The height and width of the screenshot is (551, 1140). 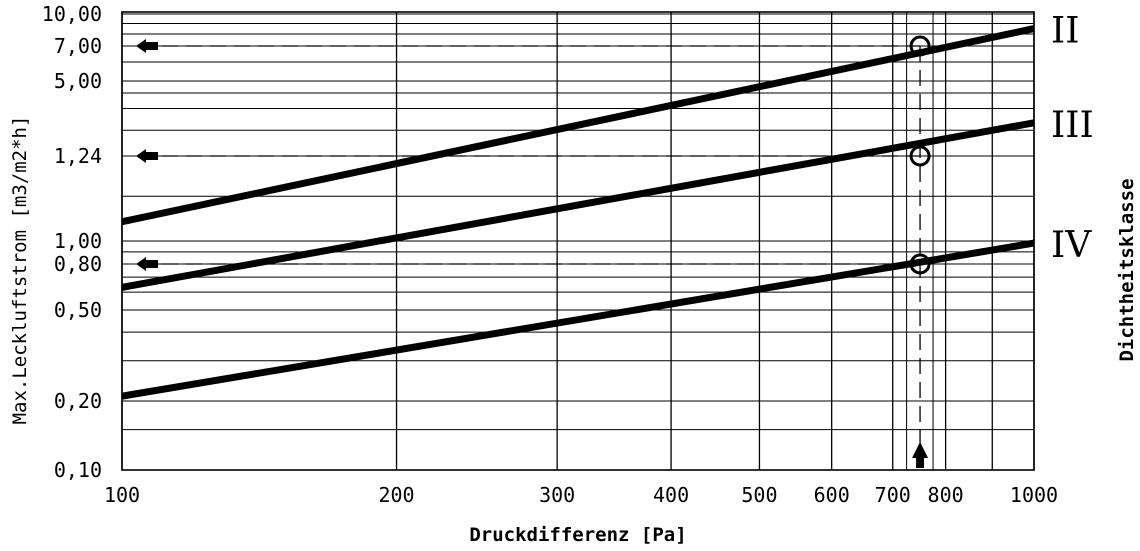 What do you see at coordinates (832, 495) in the screenshot?
I see `x-tick-label: 600` at bounding box center [832, 495].